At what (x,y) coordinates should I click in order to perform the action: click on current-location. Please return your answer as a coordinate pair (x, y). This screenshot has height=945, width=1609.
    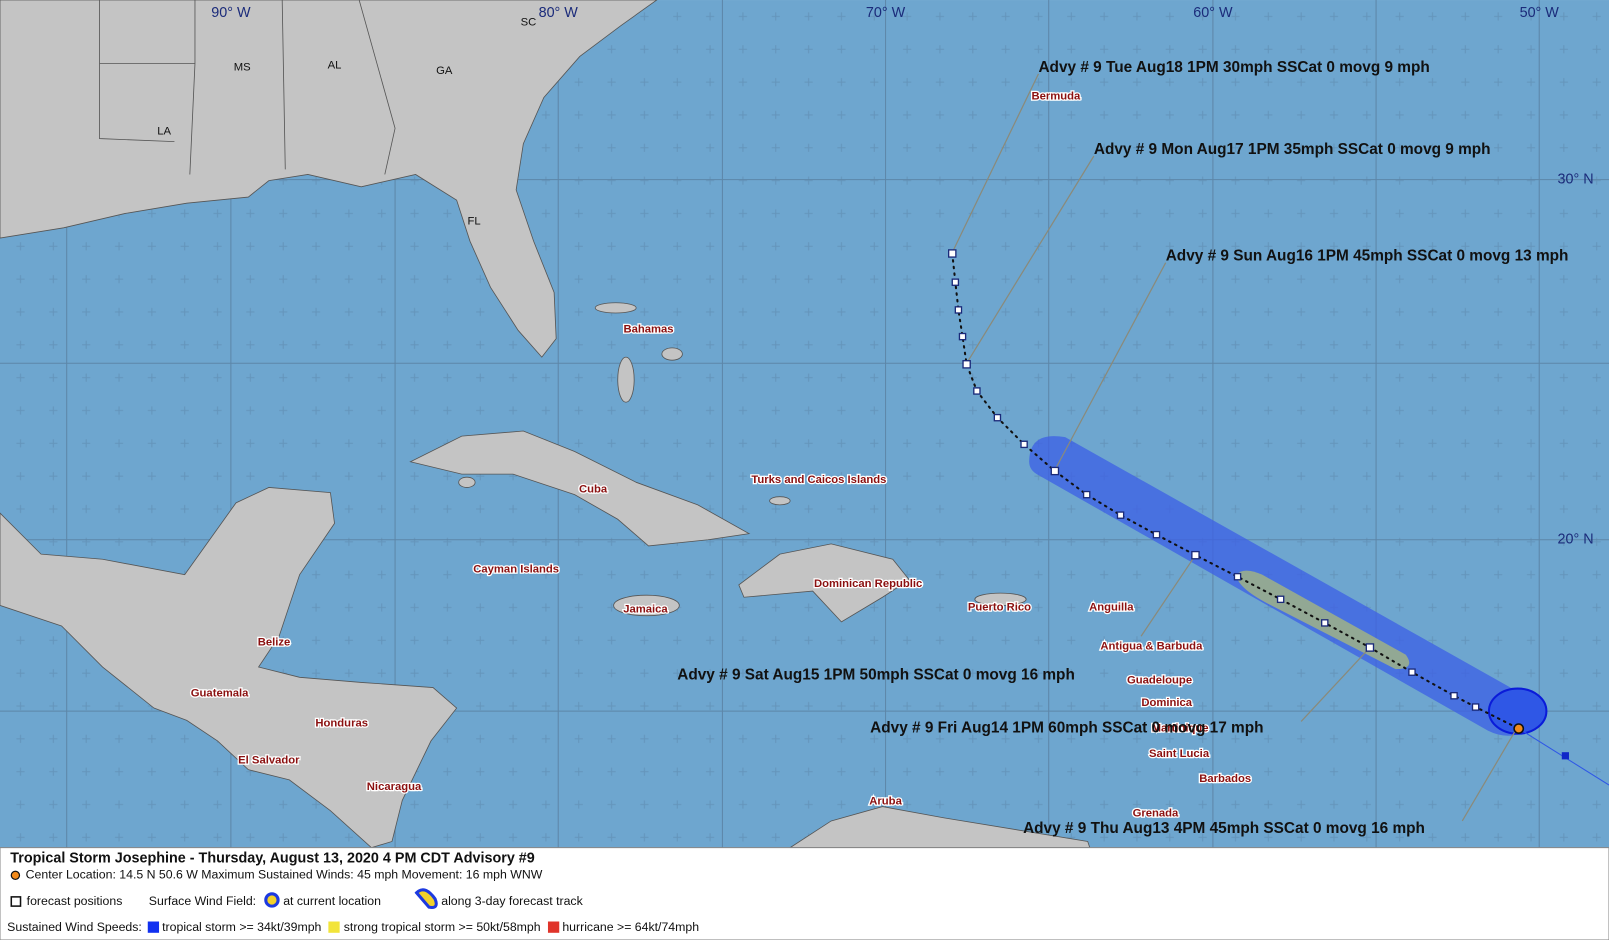
    Looking at the image, I should click on (1519, 728).